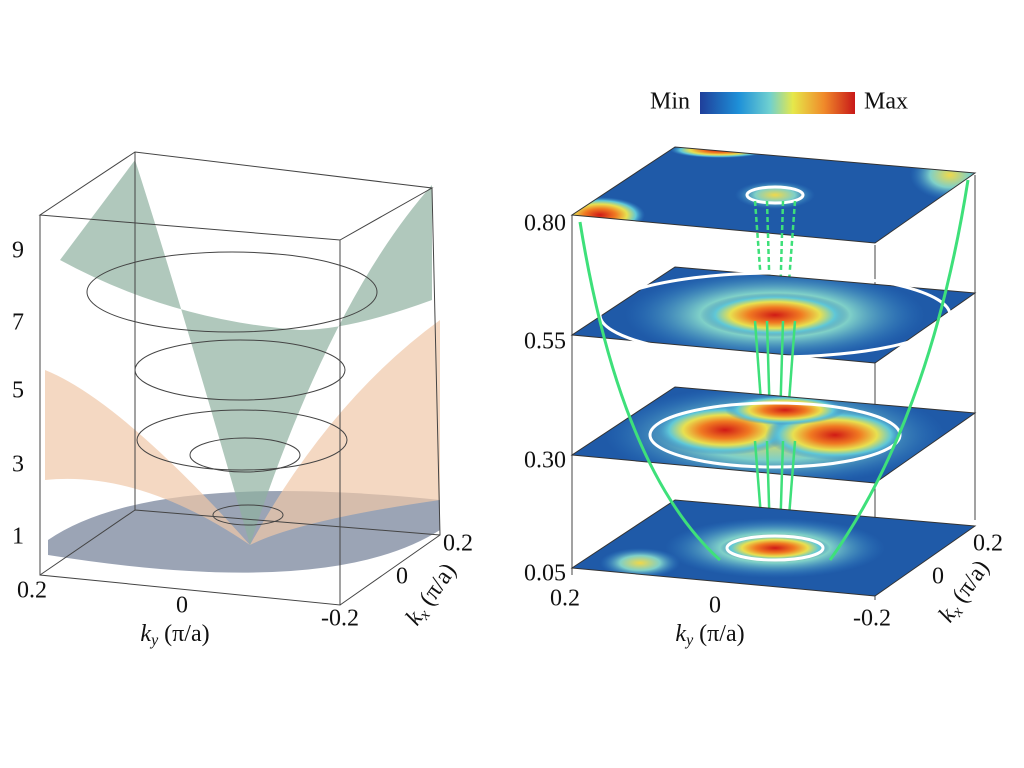  I want to click on tick-label: 0.05, so click(545, 574).